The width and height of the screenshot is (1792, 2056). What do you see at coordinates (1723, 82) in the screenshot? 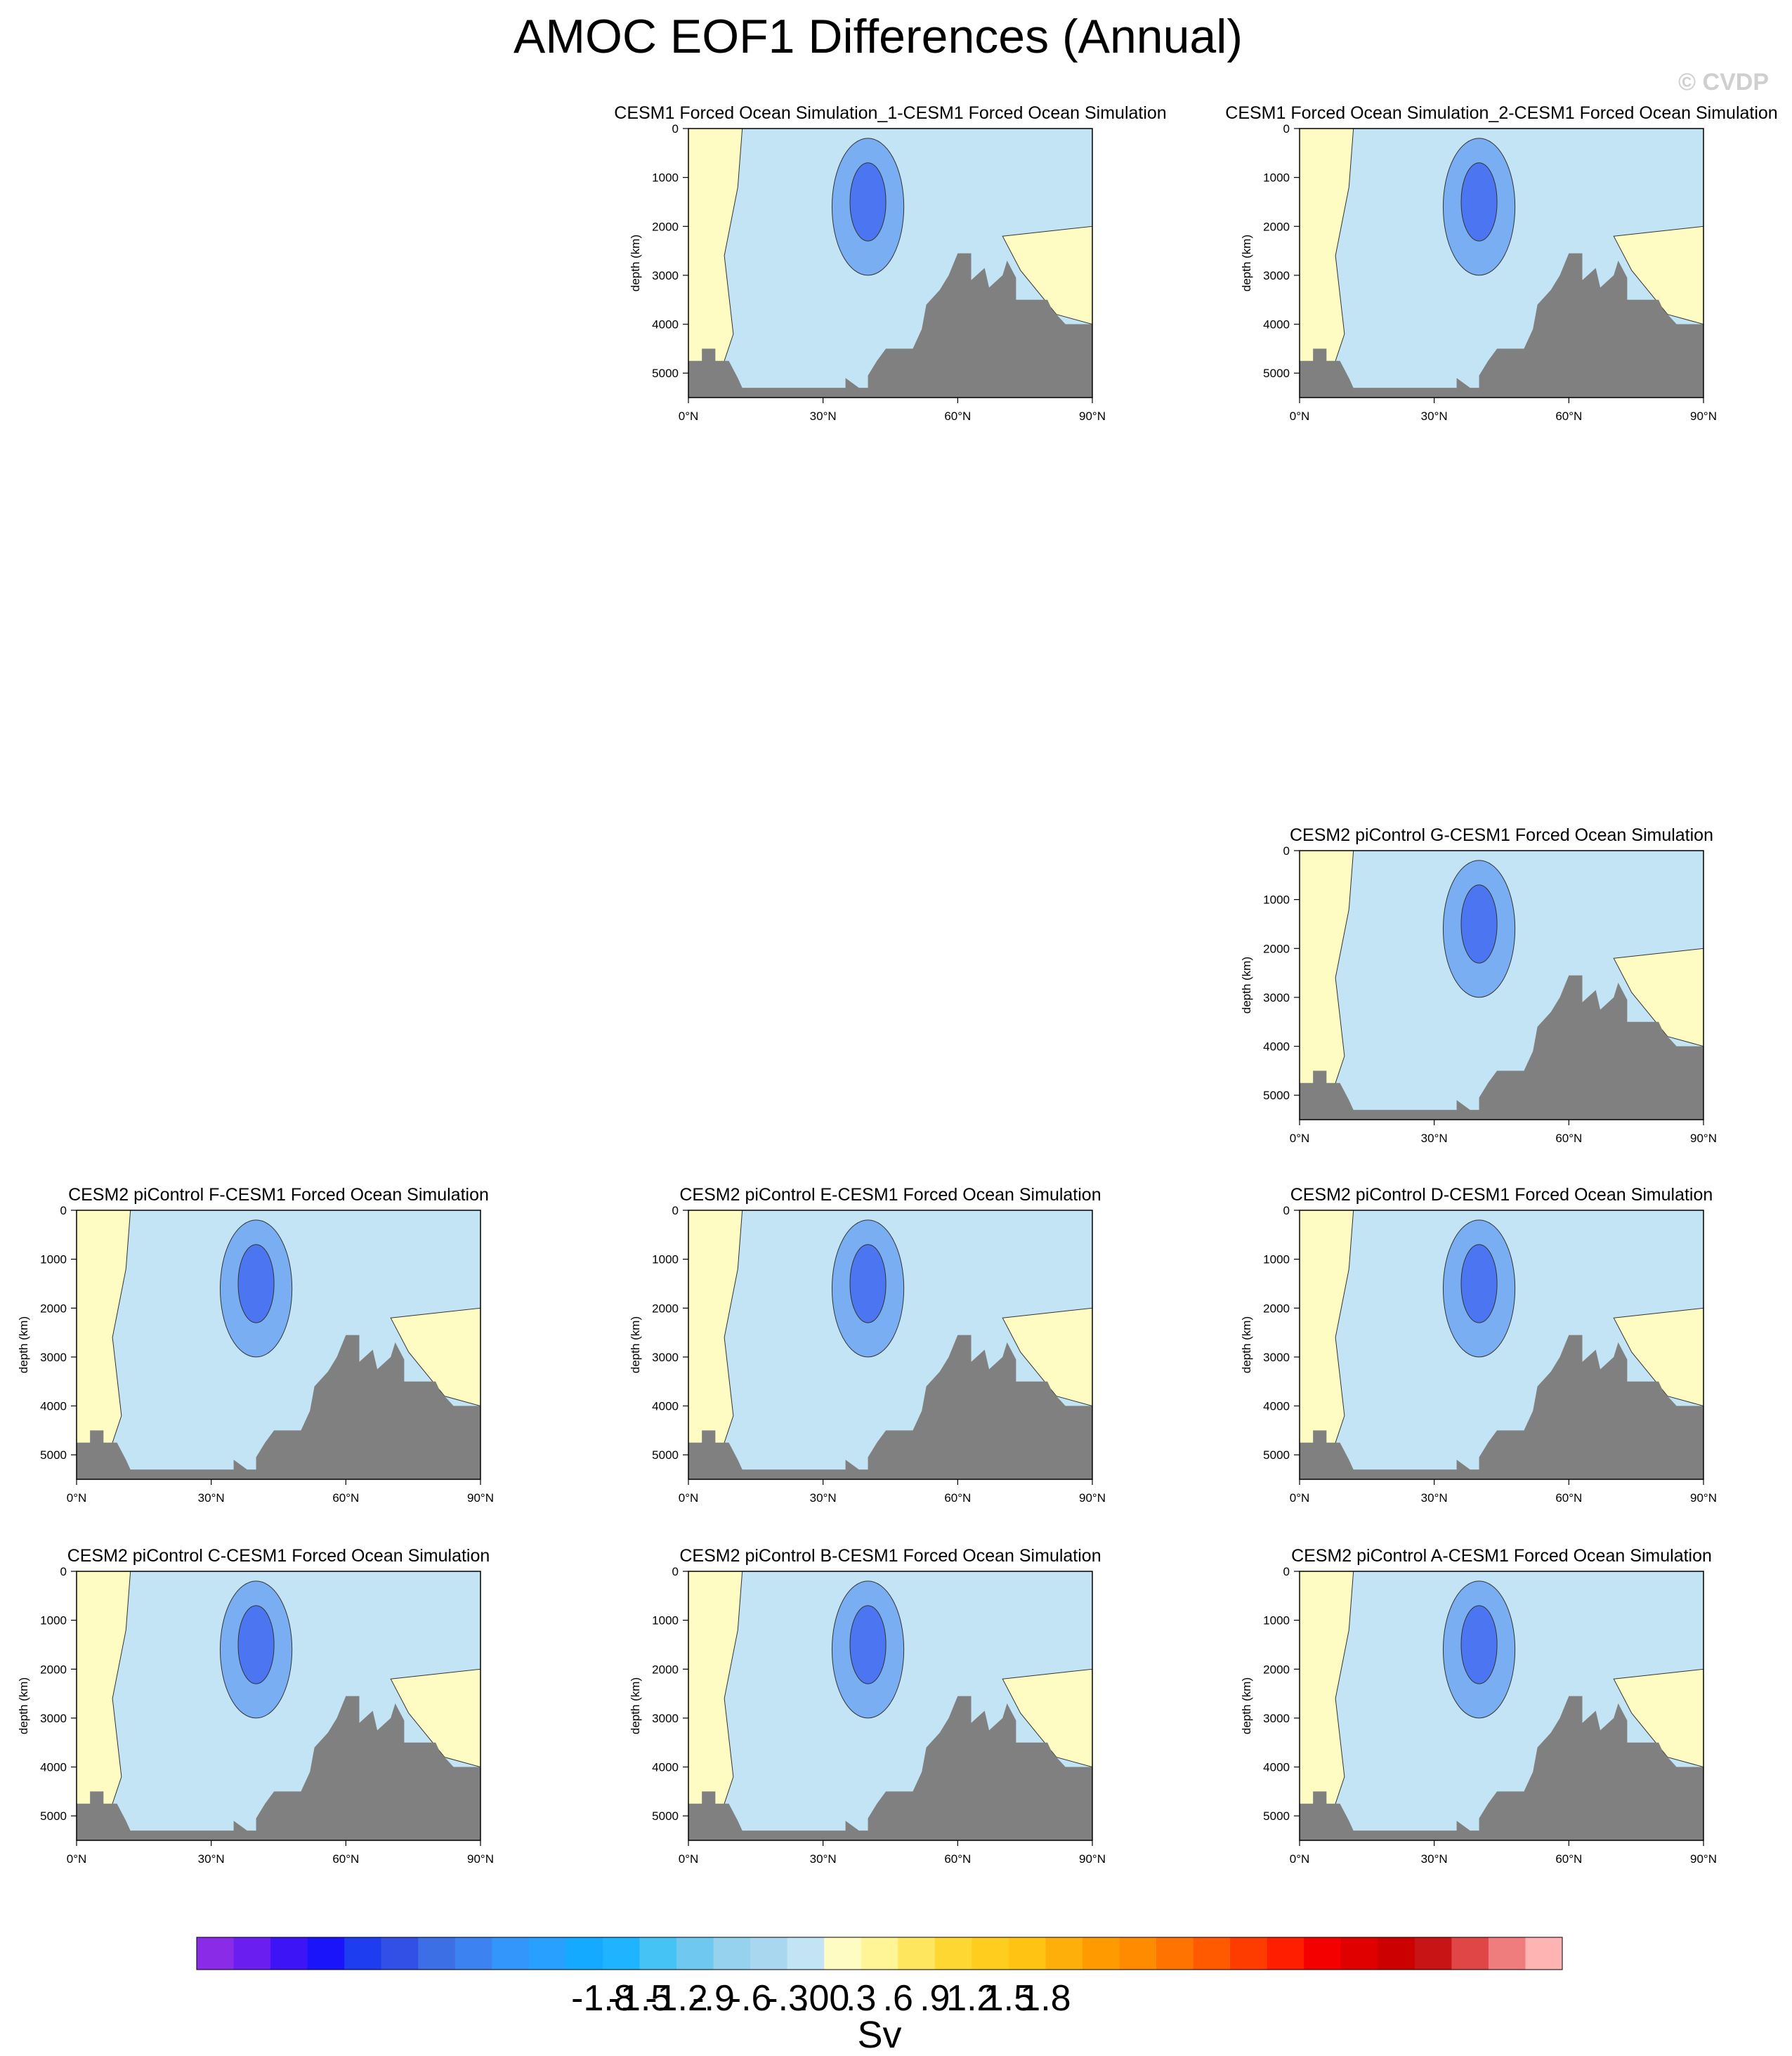
I see `cvdp-watermark: © CVDP` at bounding box center [1723, 82].